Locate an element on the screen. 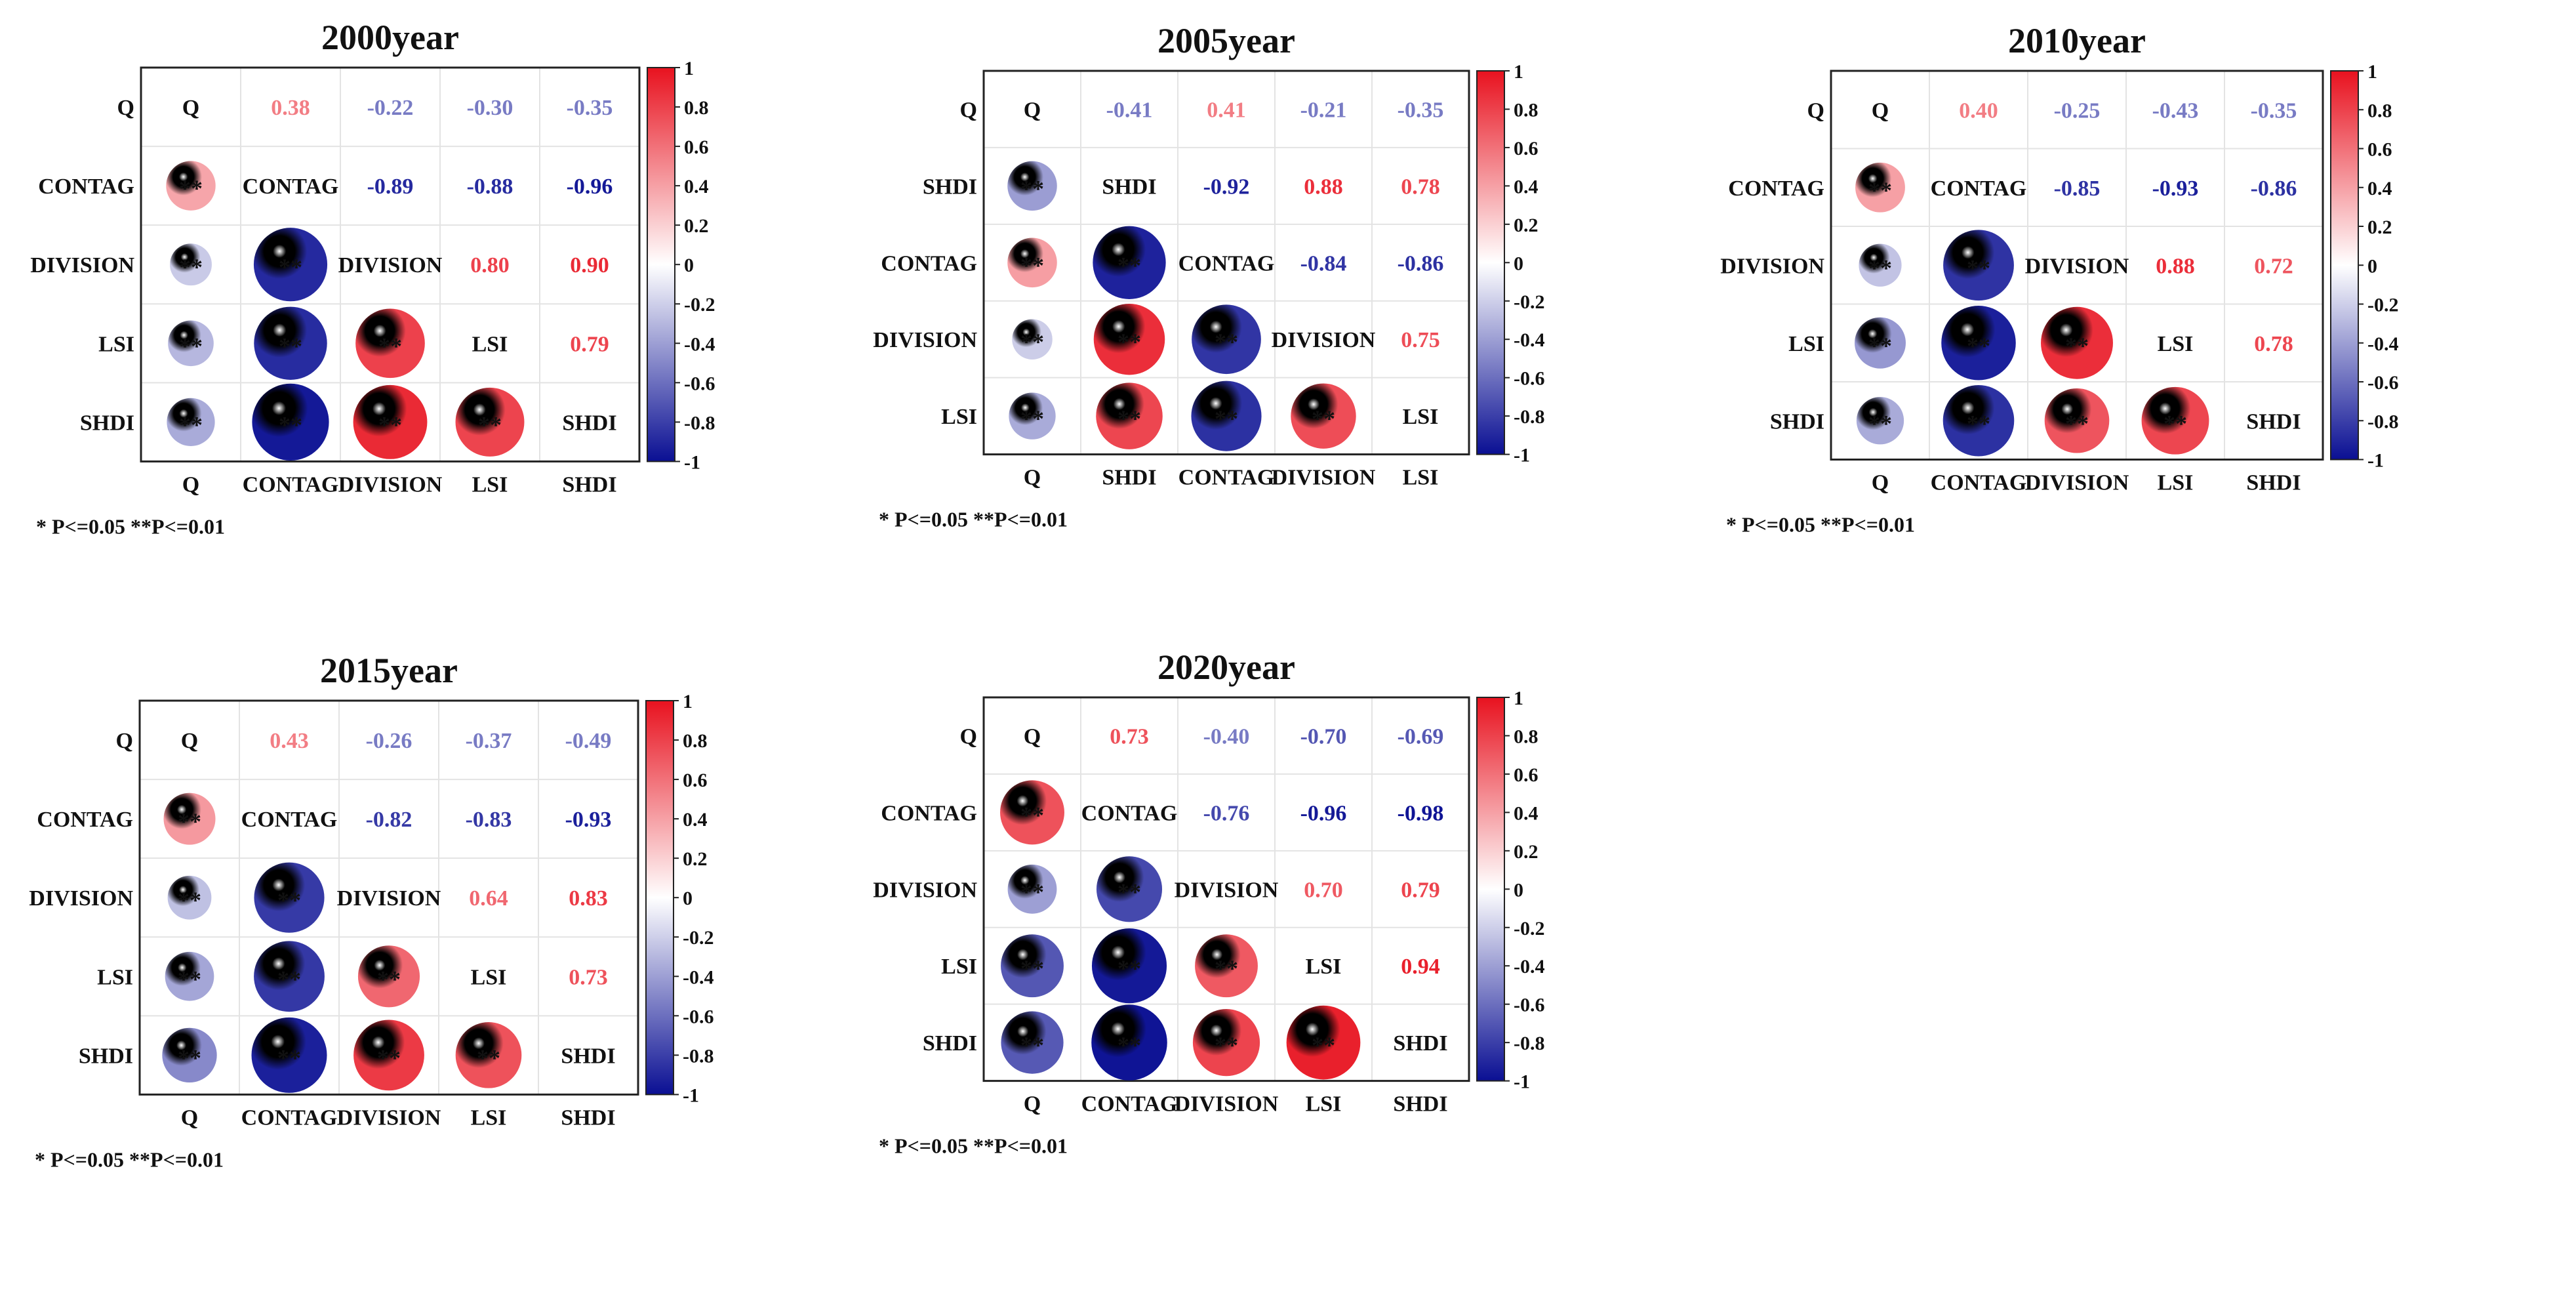  diagonal-label: Q is located at coordinates (189, 741).